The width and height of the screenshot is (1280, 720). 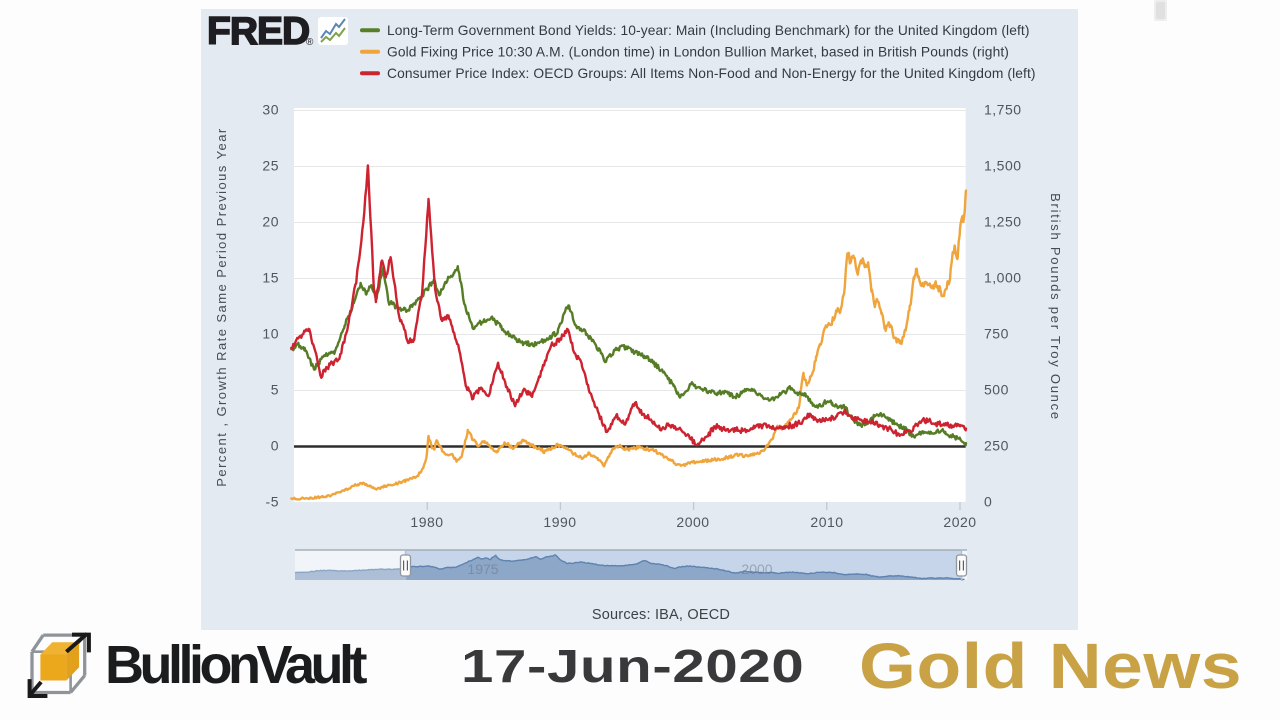 I want to click on svg-text: 1,500, so click(x=1003, y=166).